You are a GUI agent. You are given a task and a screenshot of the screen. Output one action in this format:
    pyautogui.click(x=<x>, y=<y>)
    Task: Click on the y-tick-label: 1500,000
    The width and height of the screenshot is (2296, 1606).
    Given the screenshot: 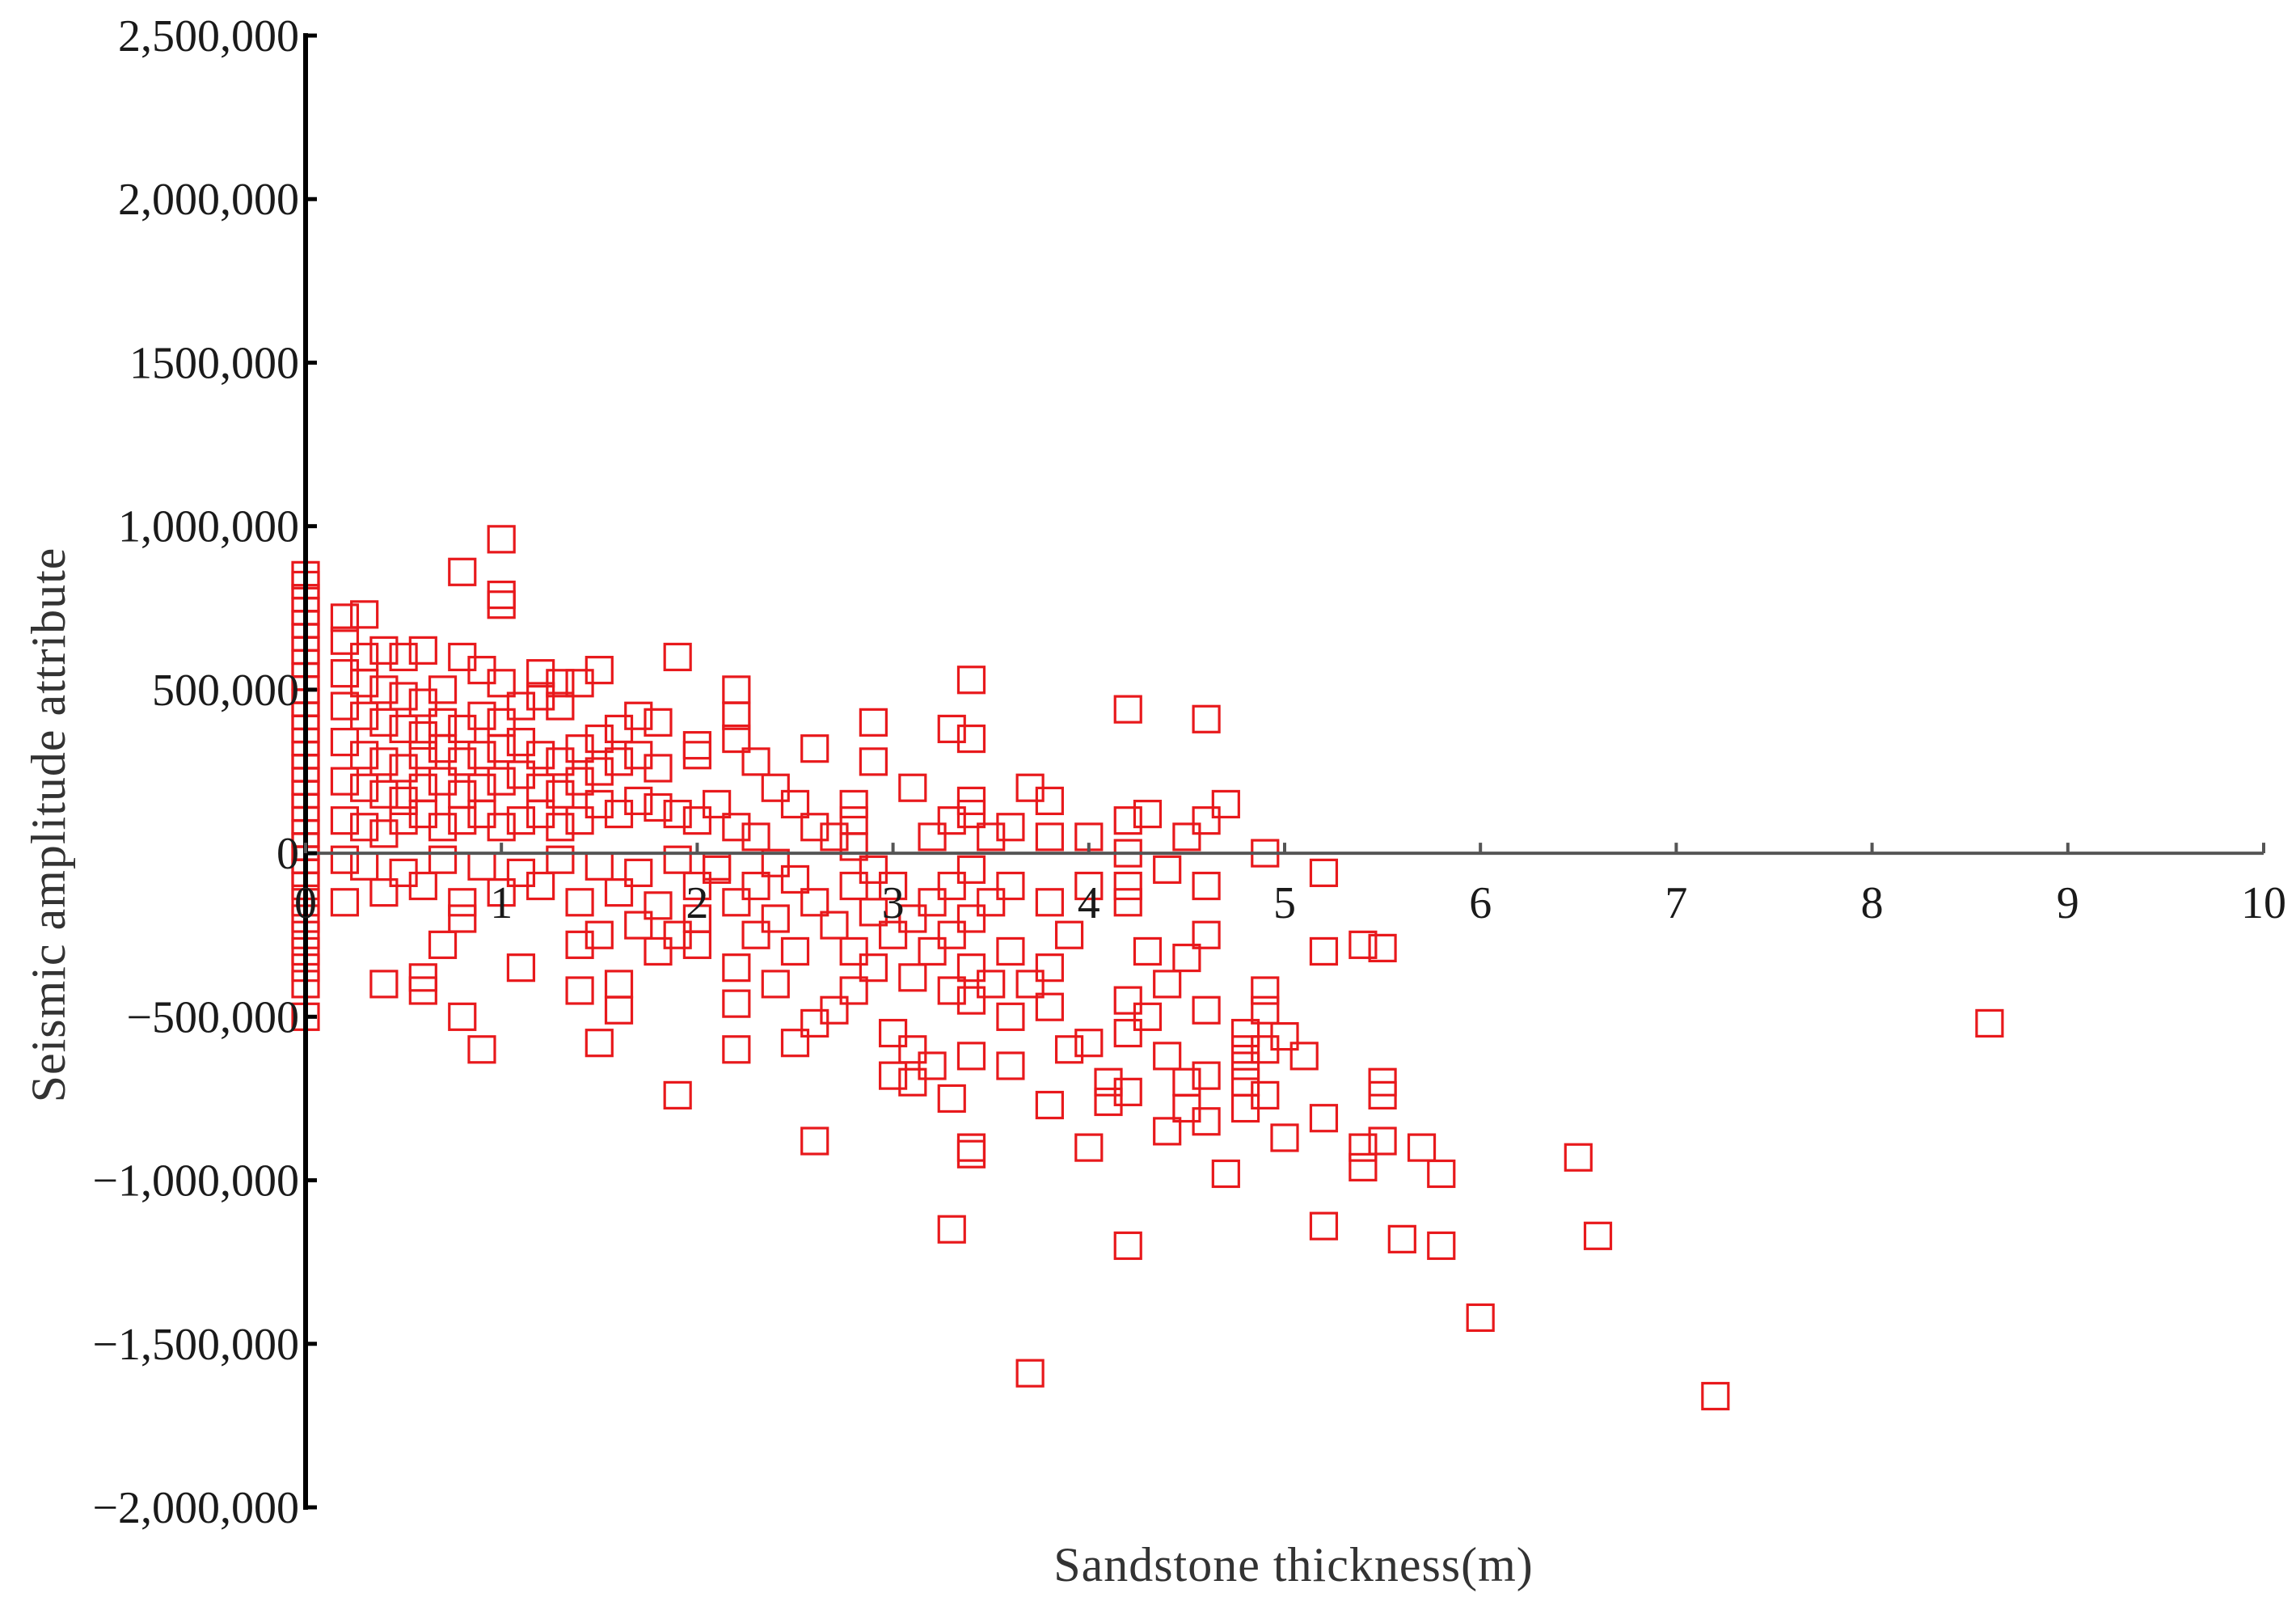 What is the action you would take?
    pyautogui.click(x=214, y=363)
    